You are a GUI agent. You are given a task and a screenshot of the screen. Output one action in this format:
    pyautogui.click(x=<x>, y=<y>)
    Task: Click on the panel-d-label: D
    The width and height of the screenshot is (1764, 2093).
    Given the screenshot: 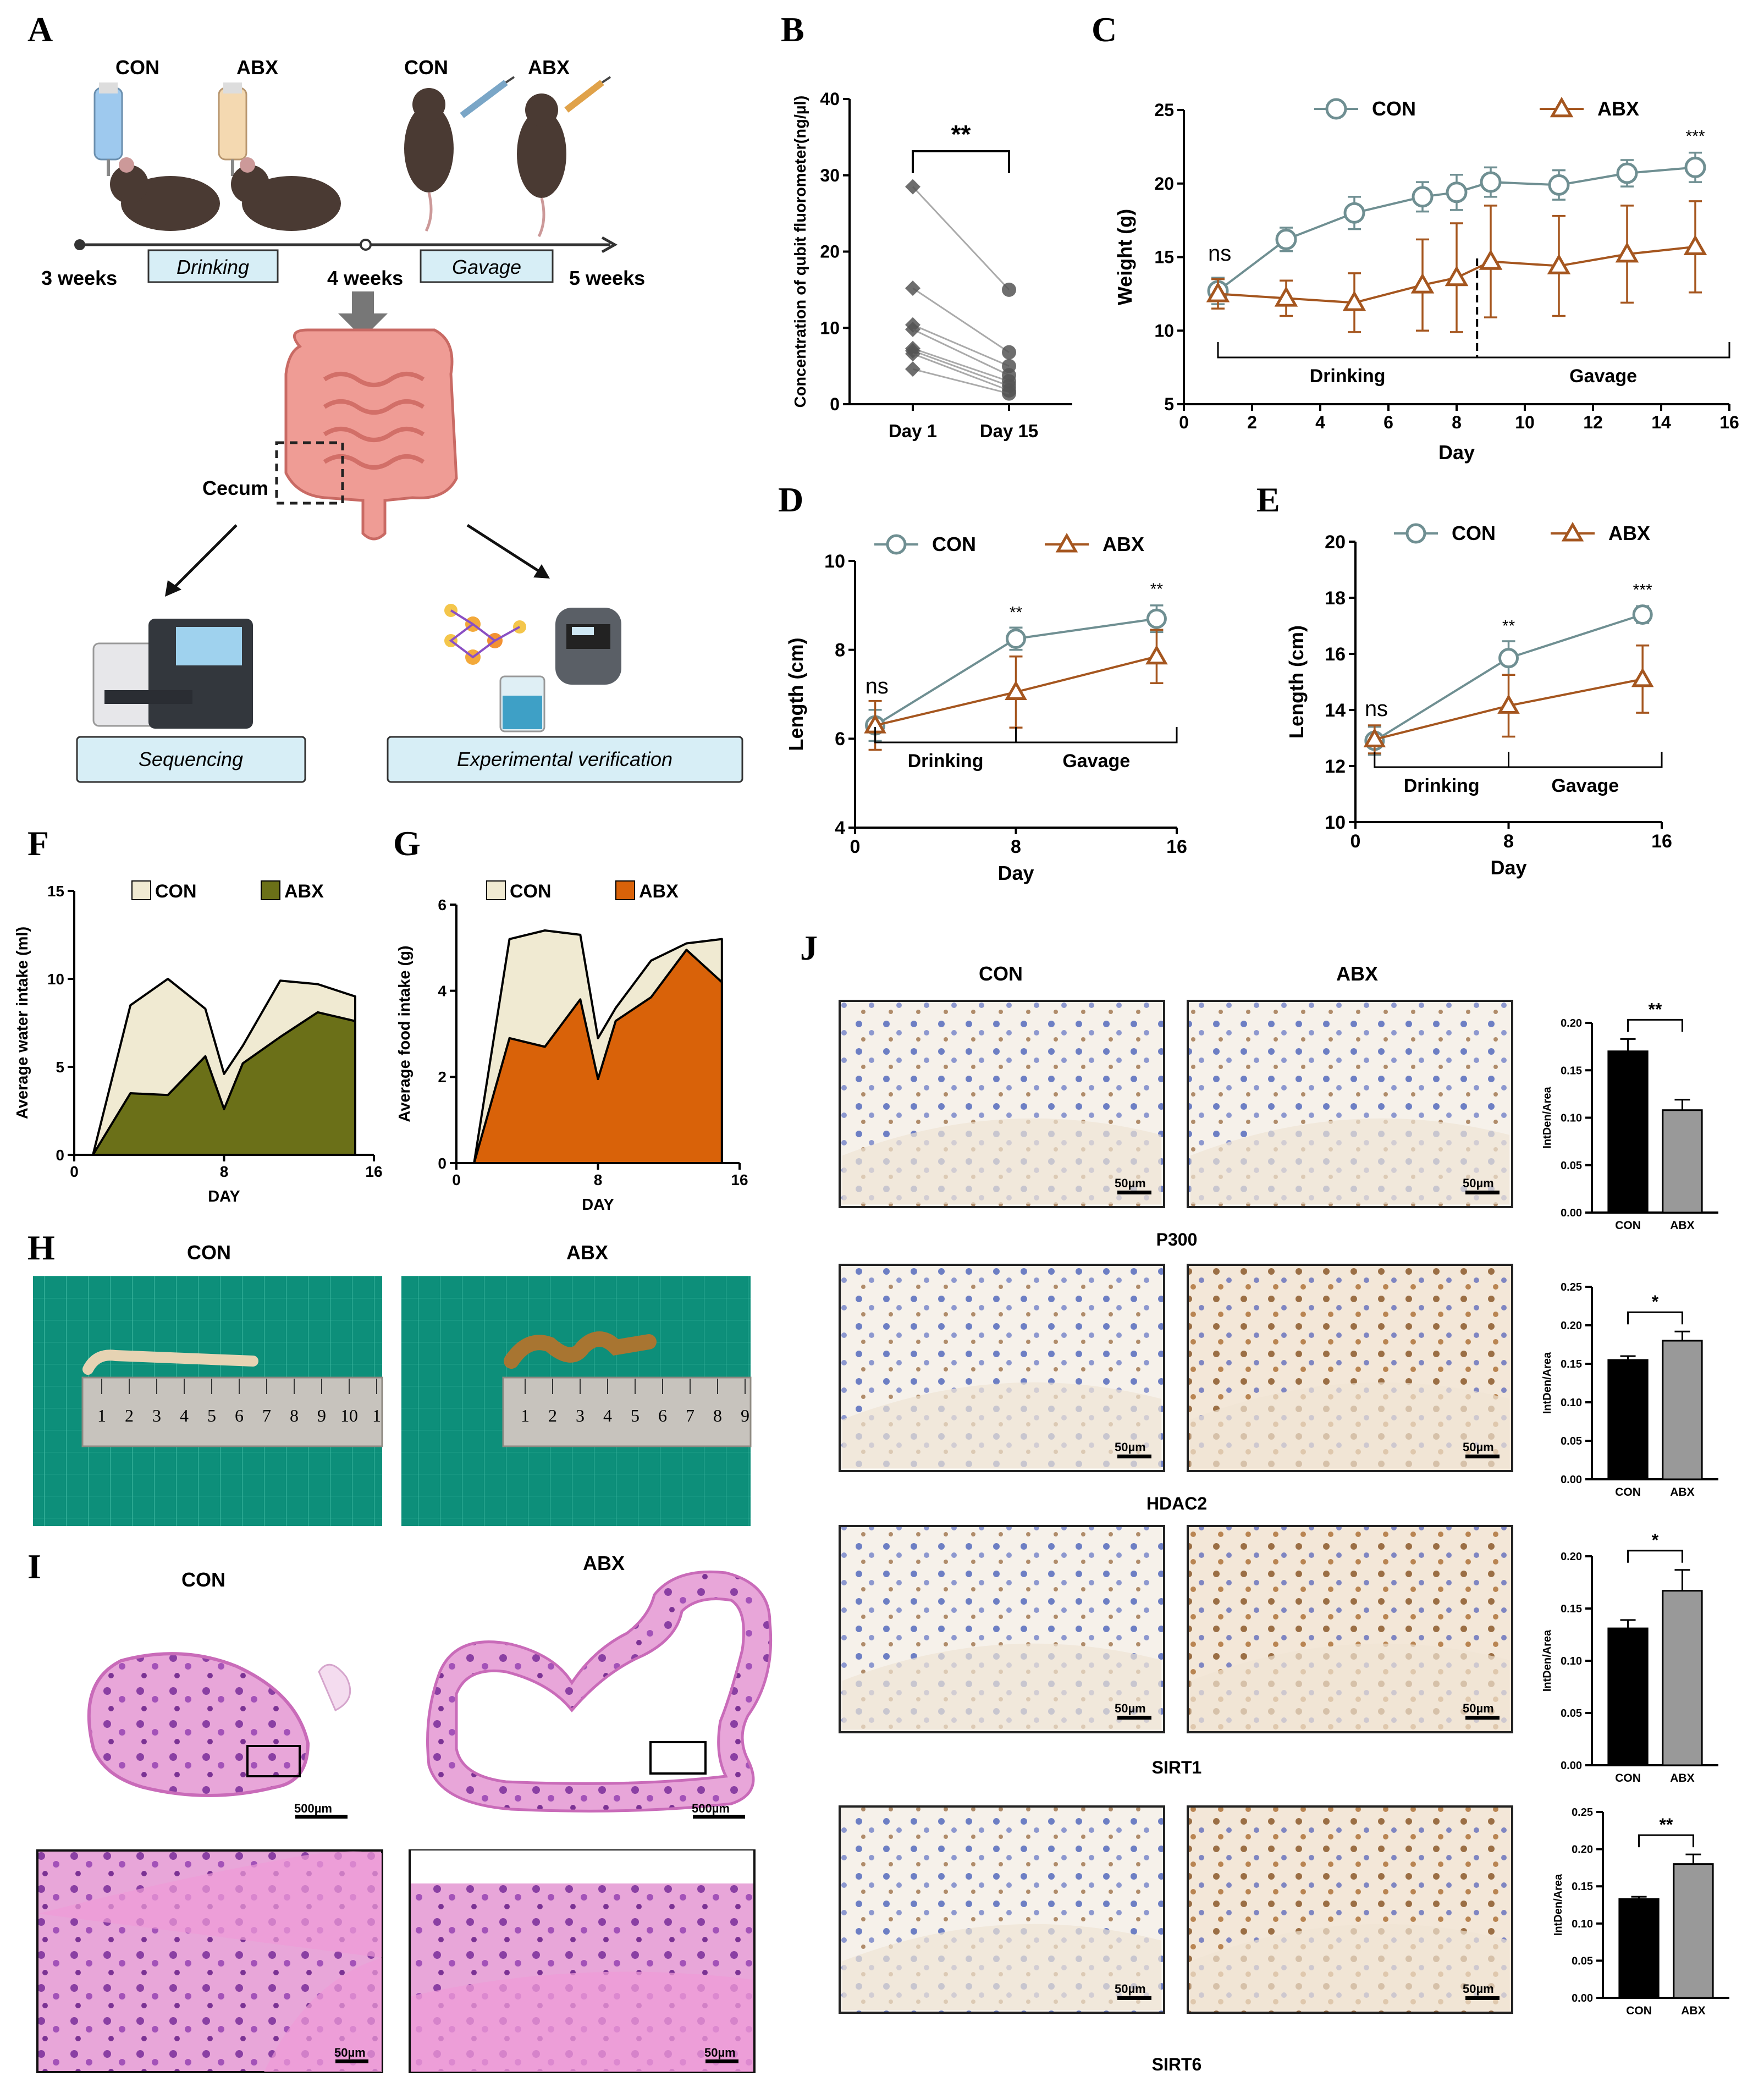 What is the action you would take?
    pyautogui.click(x=790, y=499)
    